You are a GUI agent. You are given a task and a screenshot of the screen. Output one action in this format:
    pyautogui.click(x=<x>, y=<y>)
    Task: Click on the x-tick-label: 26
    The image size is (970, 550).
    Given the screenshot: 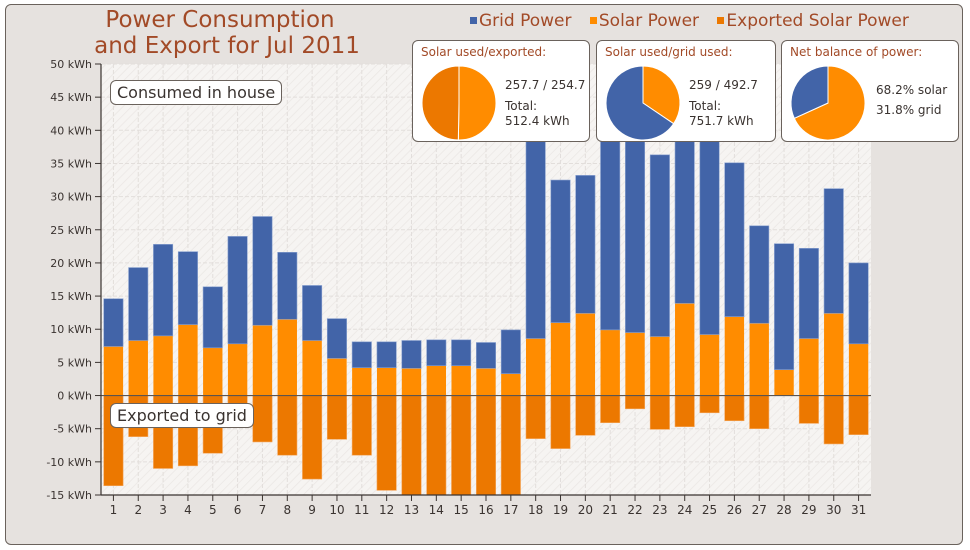 What is the action you would take?
    pyautogui.click(x=734, y=510)
    